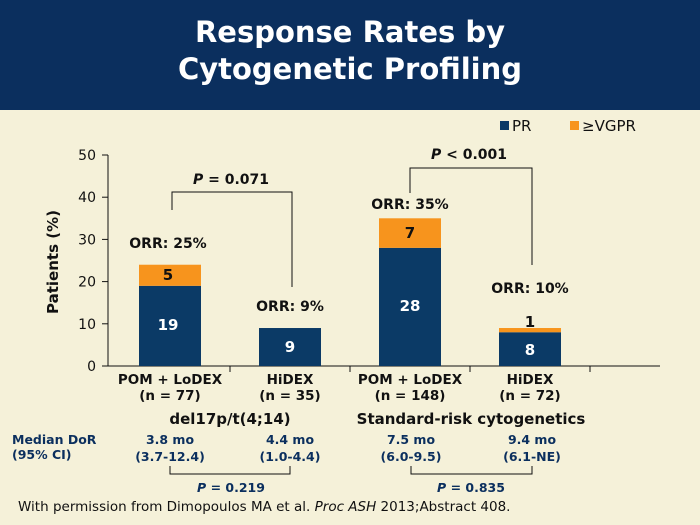  I want to click on data-label-vgpr: 7, so click(410, 233).